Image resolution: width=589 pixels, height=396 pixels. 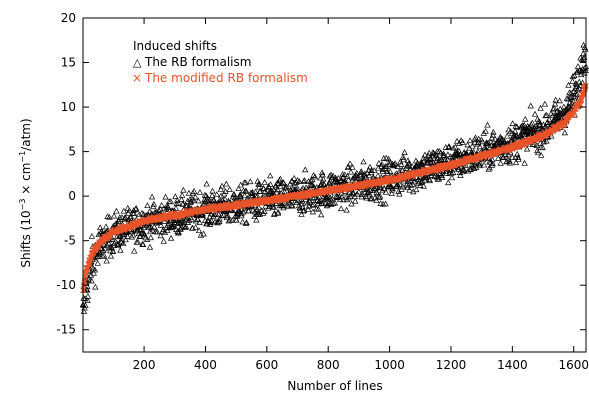 I want to click on x-tick-label: 800, so click(x=328, y=365).